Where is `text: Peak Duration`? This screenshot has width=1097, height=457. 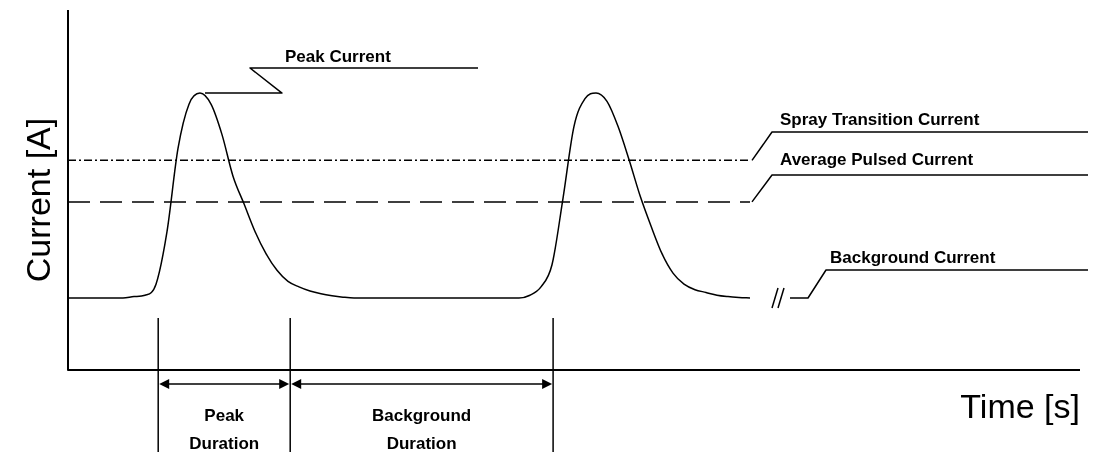 text: Peak Duration is located at coordinates (224, 429).